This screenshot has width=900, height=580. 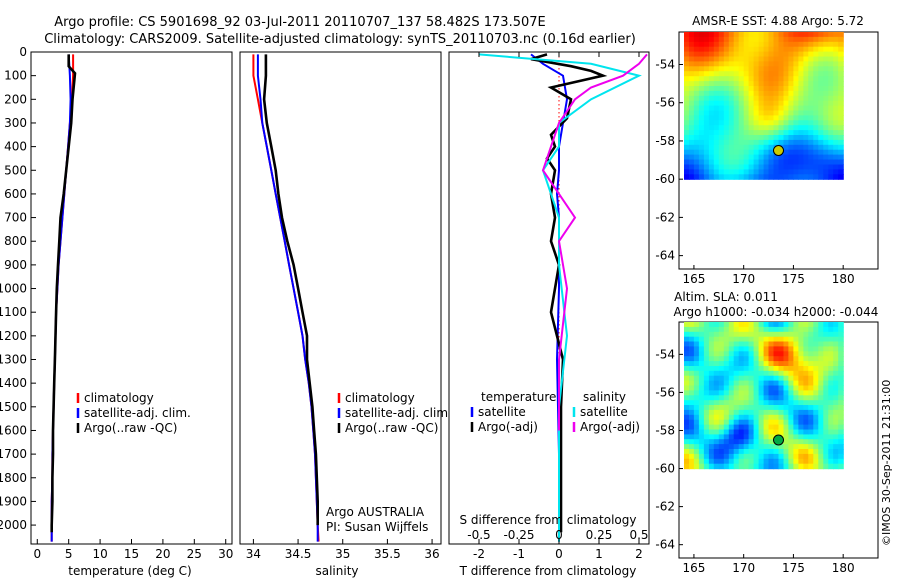 What do you see at coordinates (604, 412) in the screenshot?
I see `legend-label: satellite` at bounding box center [604, 412].